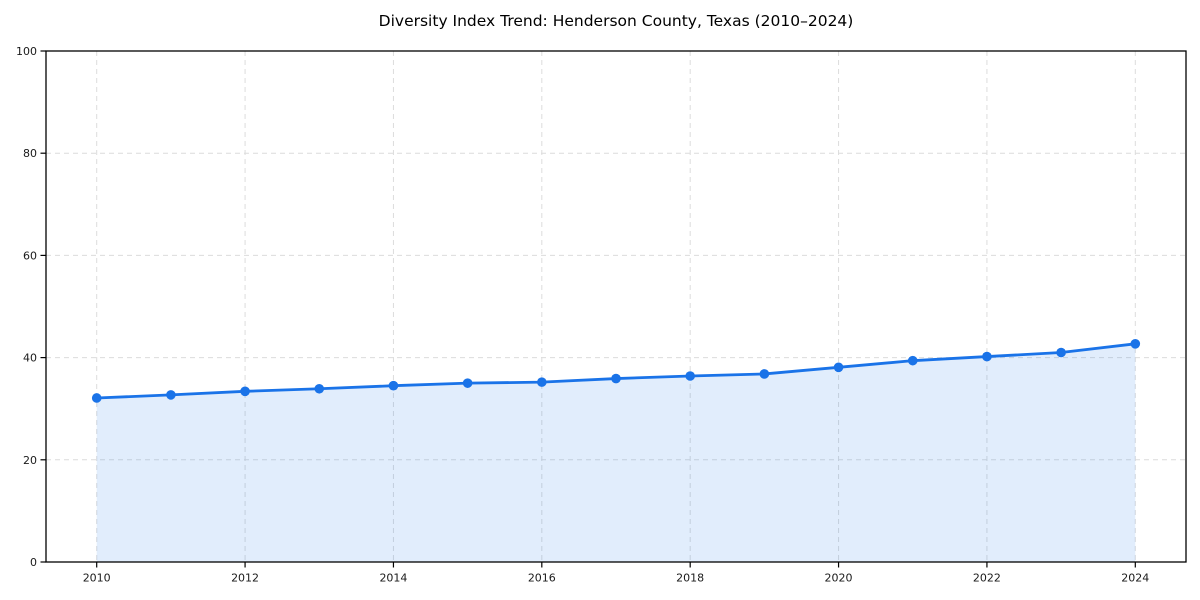 Image resolution: width=1200 pixels, height=600 pixels. I want to click on x-tick-label: 2016, so click(542, 578).